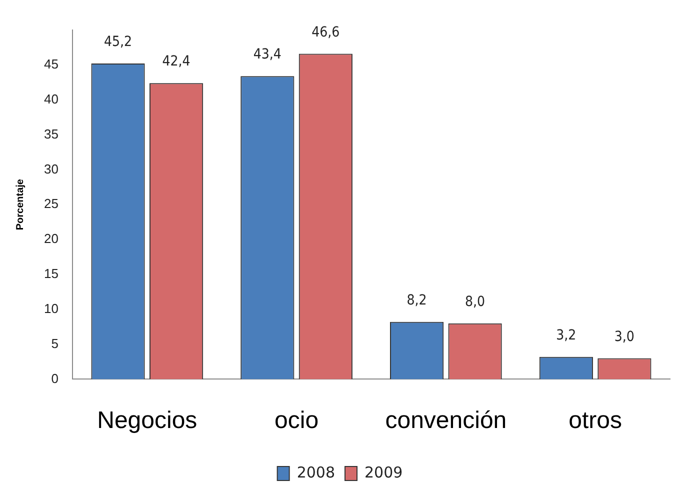 The image size is (690, 491). What do you see at coordinates (176, 62) in the screenshot?
I see `data-label: 42,4` at bounding box center [176, 62].